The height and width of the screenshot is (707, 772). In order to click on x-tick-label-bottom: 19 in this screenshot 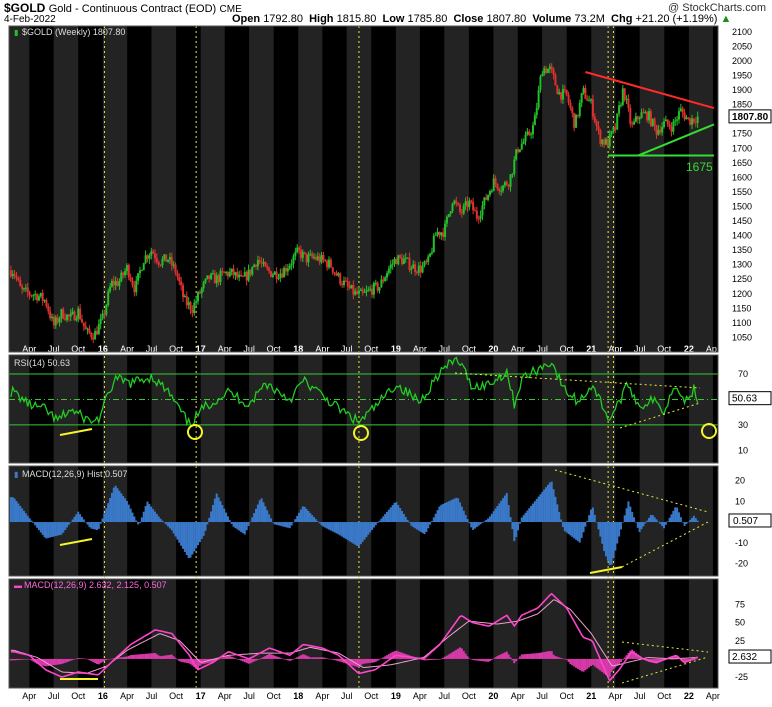, I will do `click(396, 696)`.